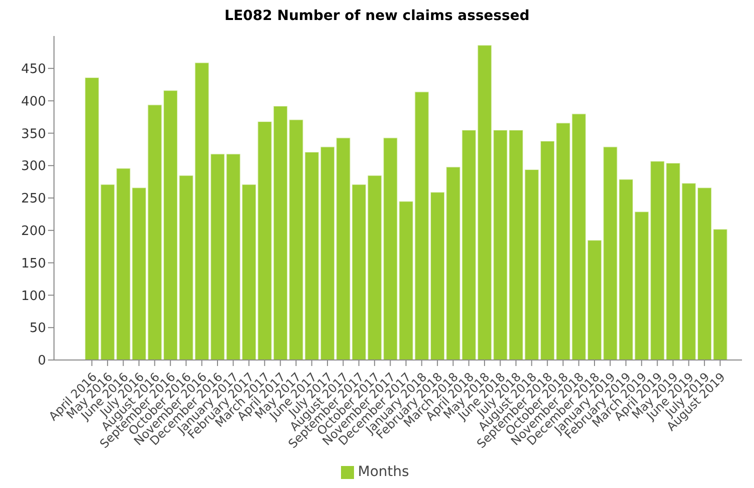  What do you see at coordinates (33, 102) in the screenshot?
I see `y-tick-label: 400` at bounding box center [33, 102].